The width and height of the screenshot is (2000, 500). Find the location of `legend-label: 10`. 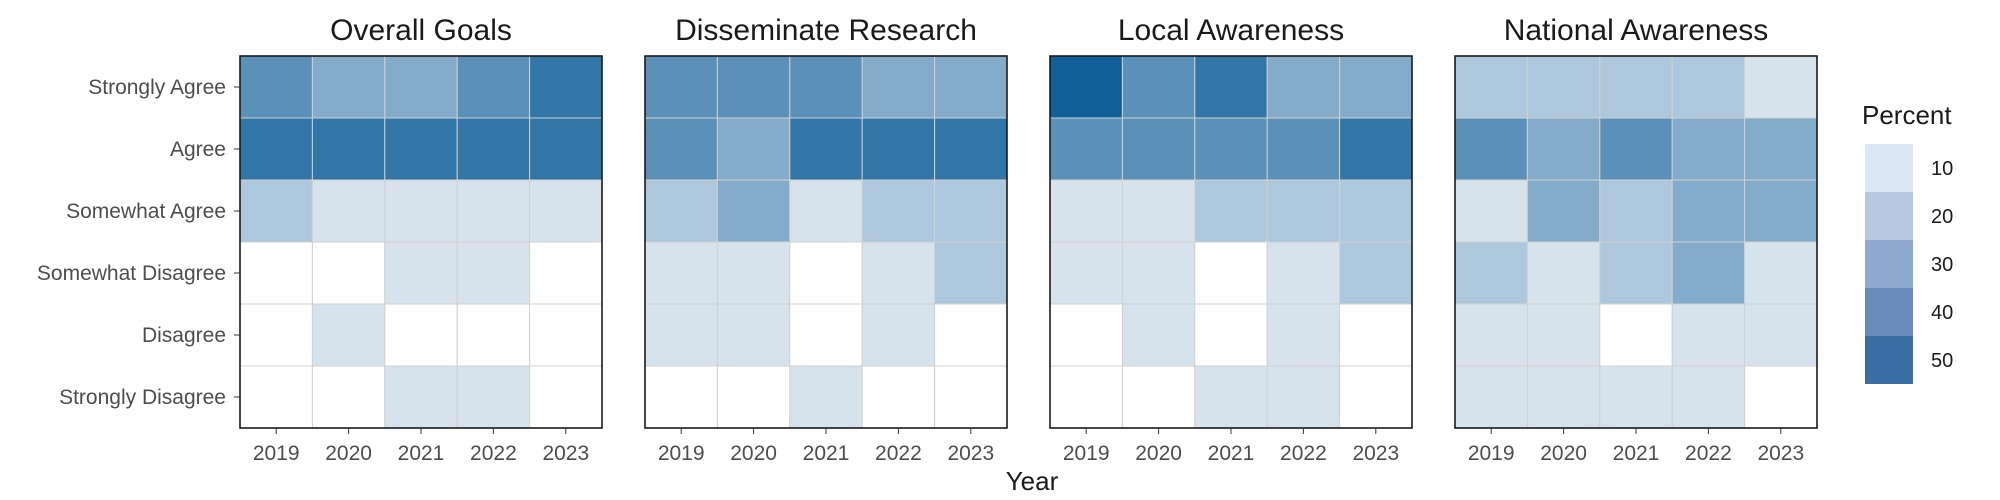

legend-label: 10 is located at coordinates (1942, 169).